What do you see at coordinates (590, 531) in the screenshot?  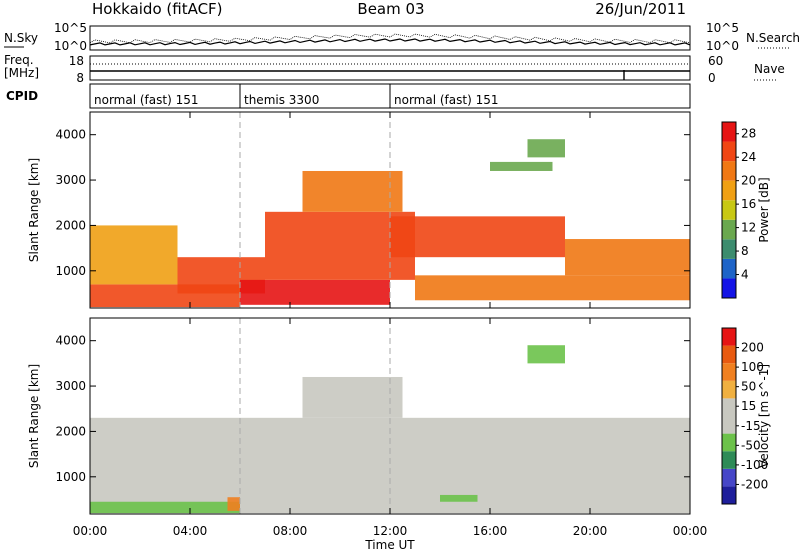 I see `x-tick-label: 20:00` at bounding box center [590, 531].